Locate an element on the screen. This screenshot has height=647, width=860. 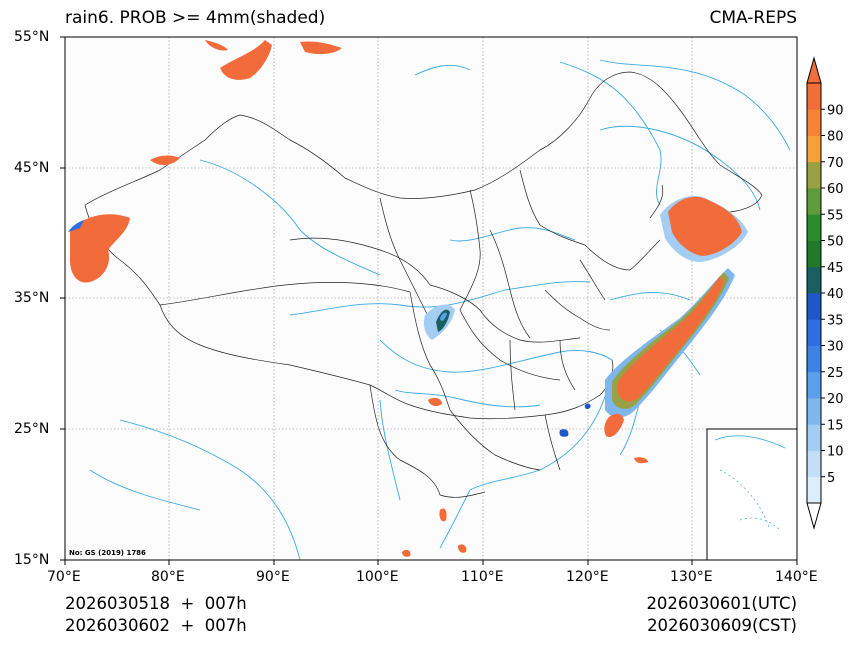
lon-label-70: 70°E is located at coordinates (64, 577).